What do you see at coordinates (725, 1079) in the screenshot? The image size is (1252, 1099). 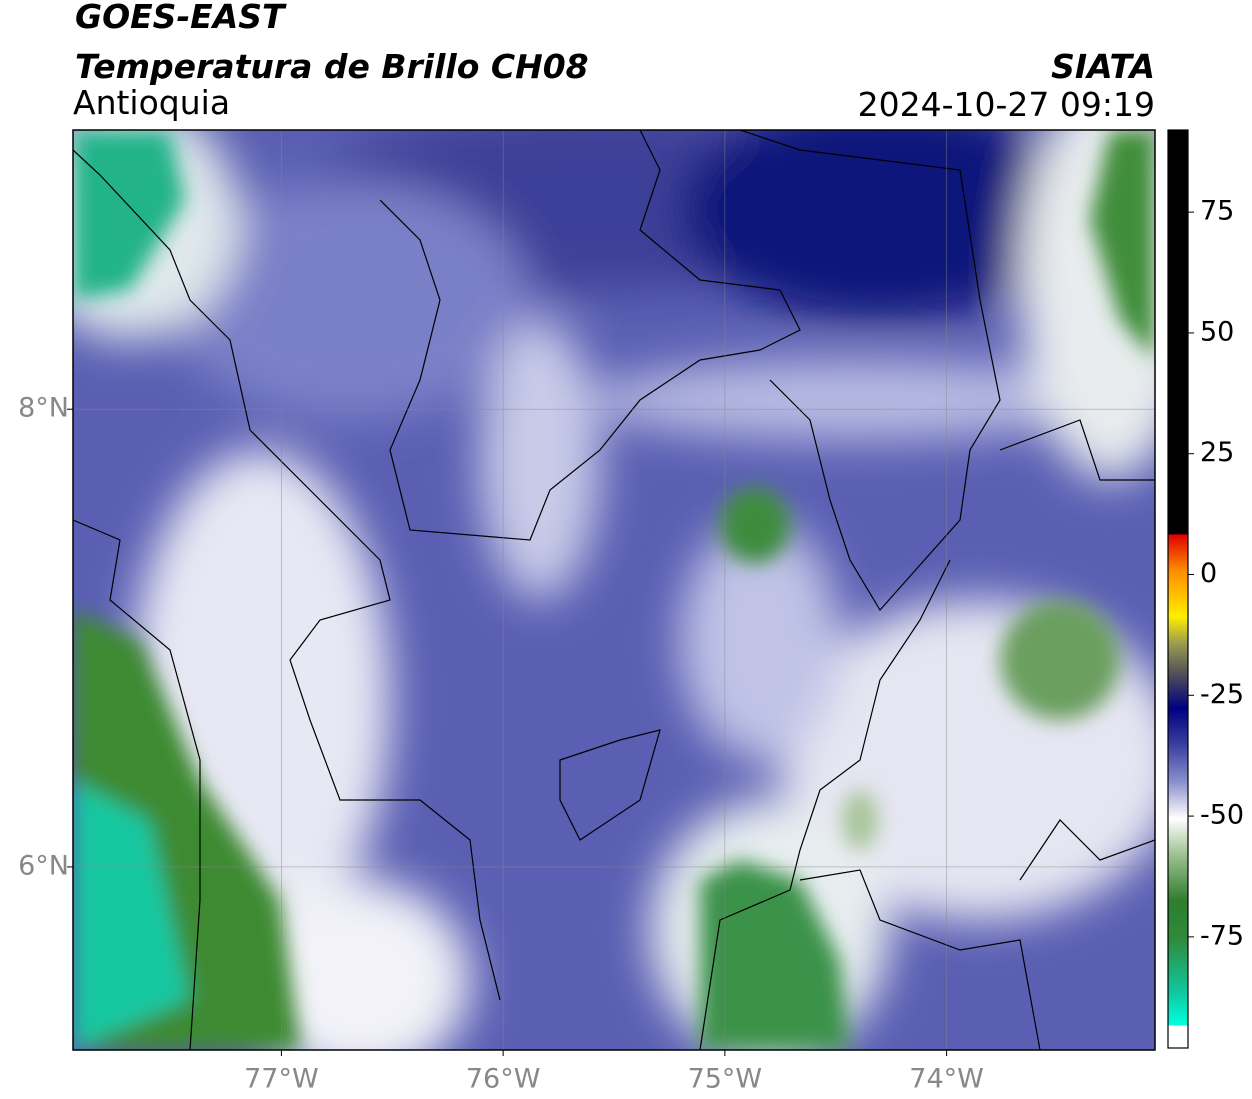 I see `x-tick-label: 75°W` at bounding box center [725, 1079].